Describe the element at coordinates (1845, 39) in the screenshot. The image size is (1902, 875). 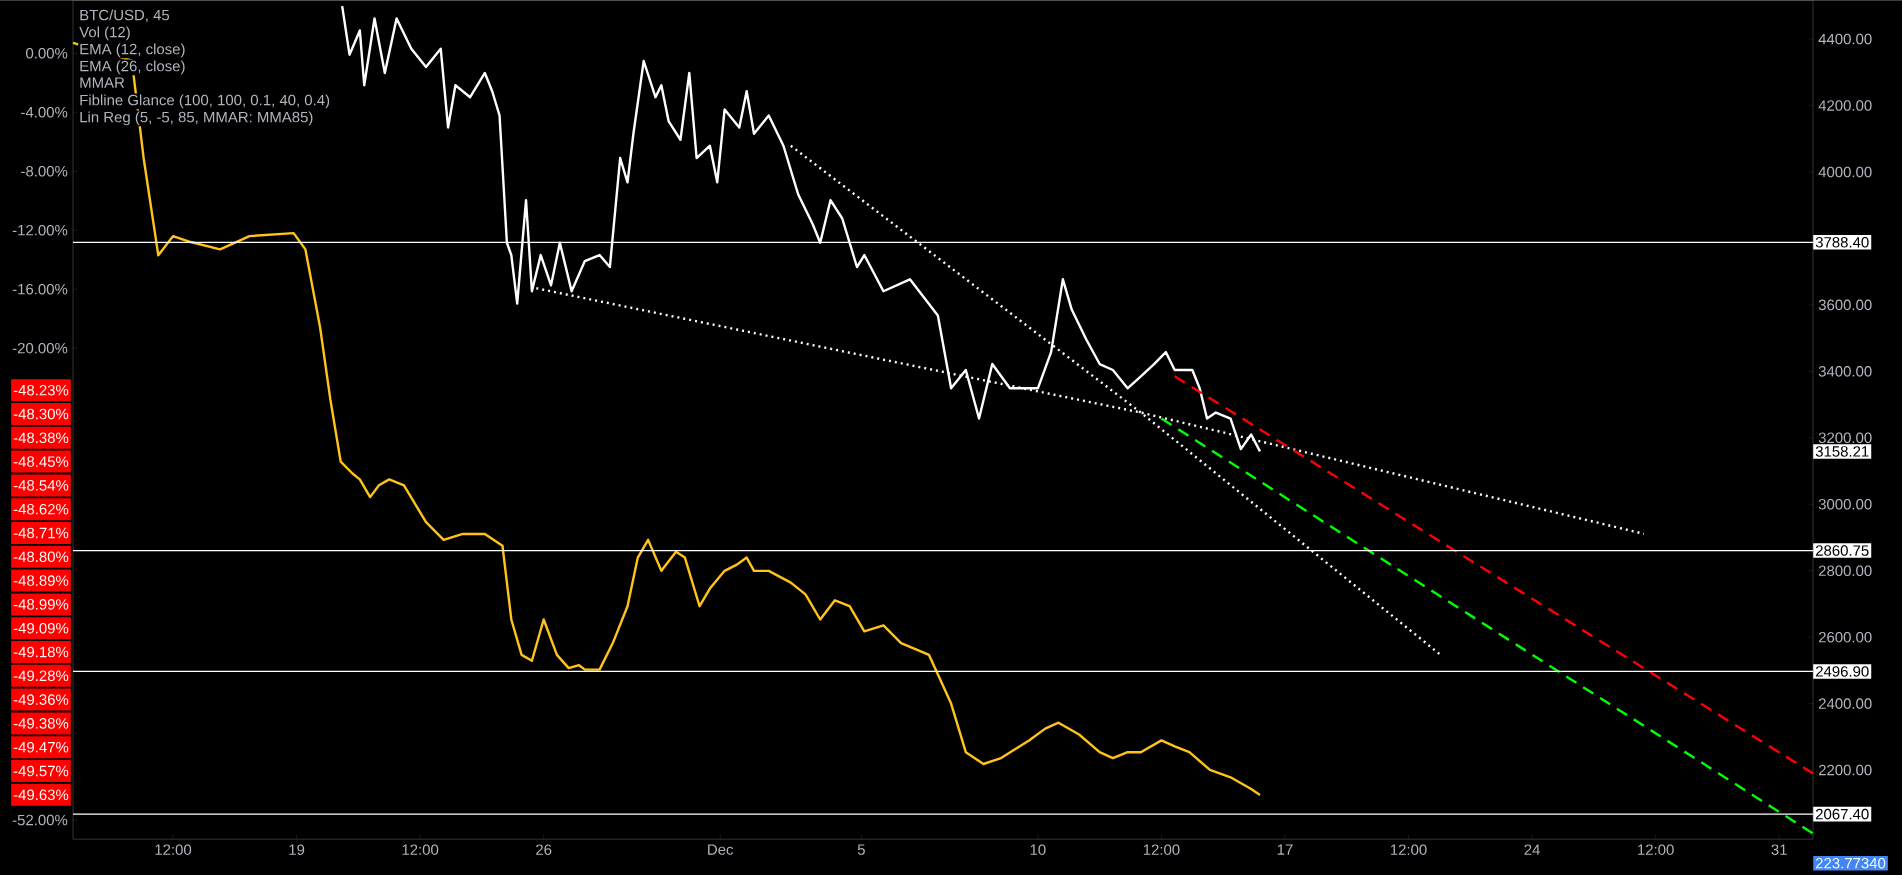
I see `y2-tick-label: 4400.00` at that location.